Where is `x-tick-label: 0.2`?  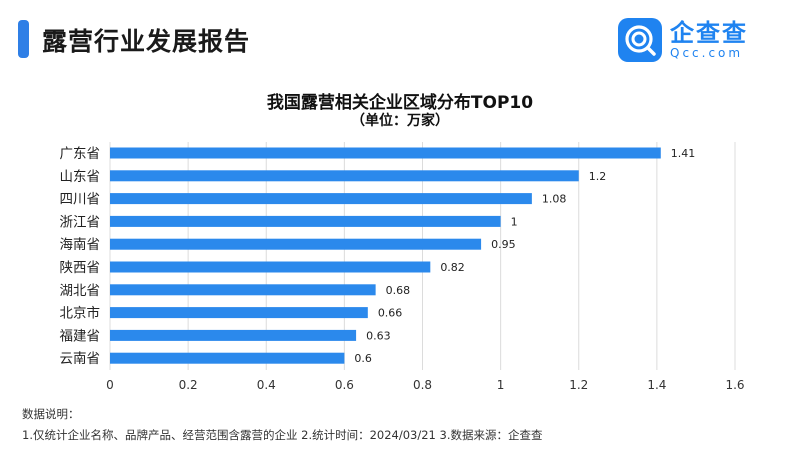 x-tick-label: 0.2 is located at coordinates (188, 385).